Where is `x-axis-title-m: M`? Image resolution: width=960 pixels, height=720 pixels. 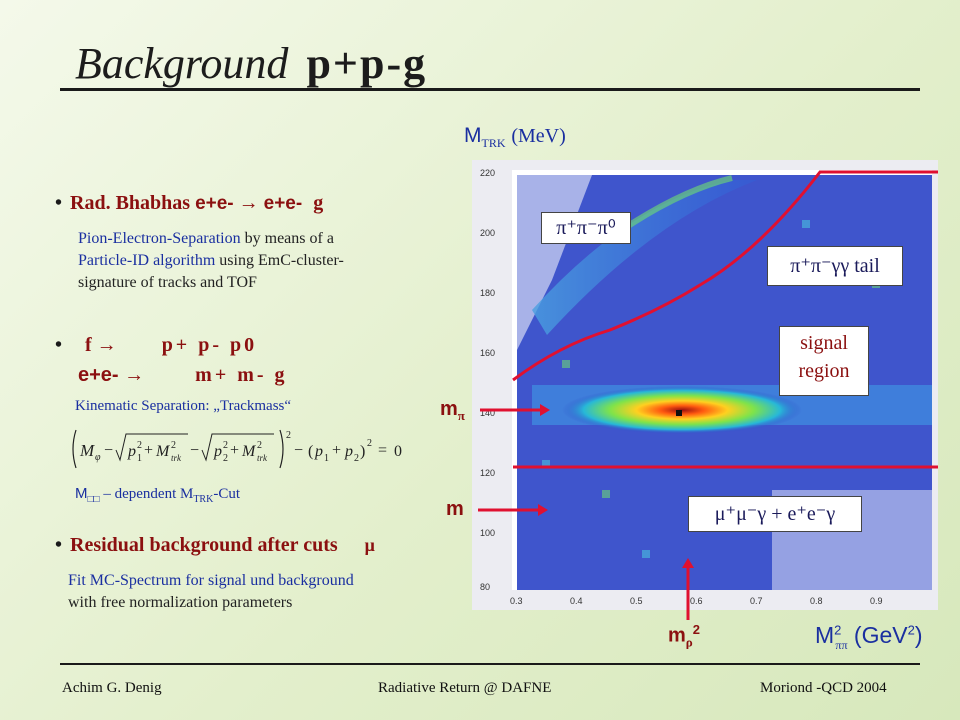 x-axis-title-m: M is located at coordinates (825, 635).